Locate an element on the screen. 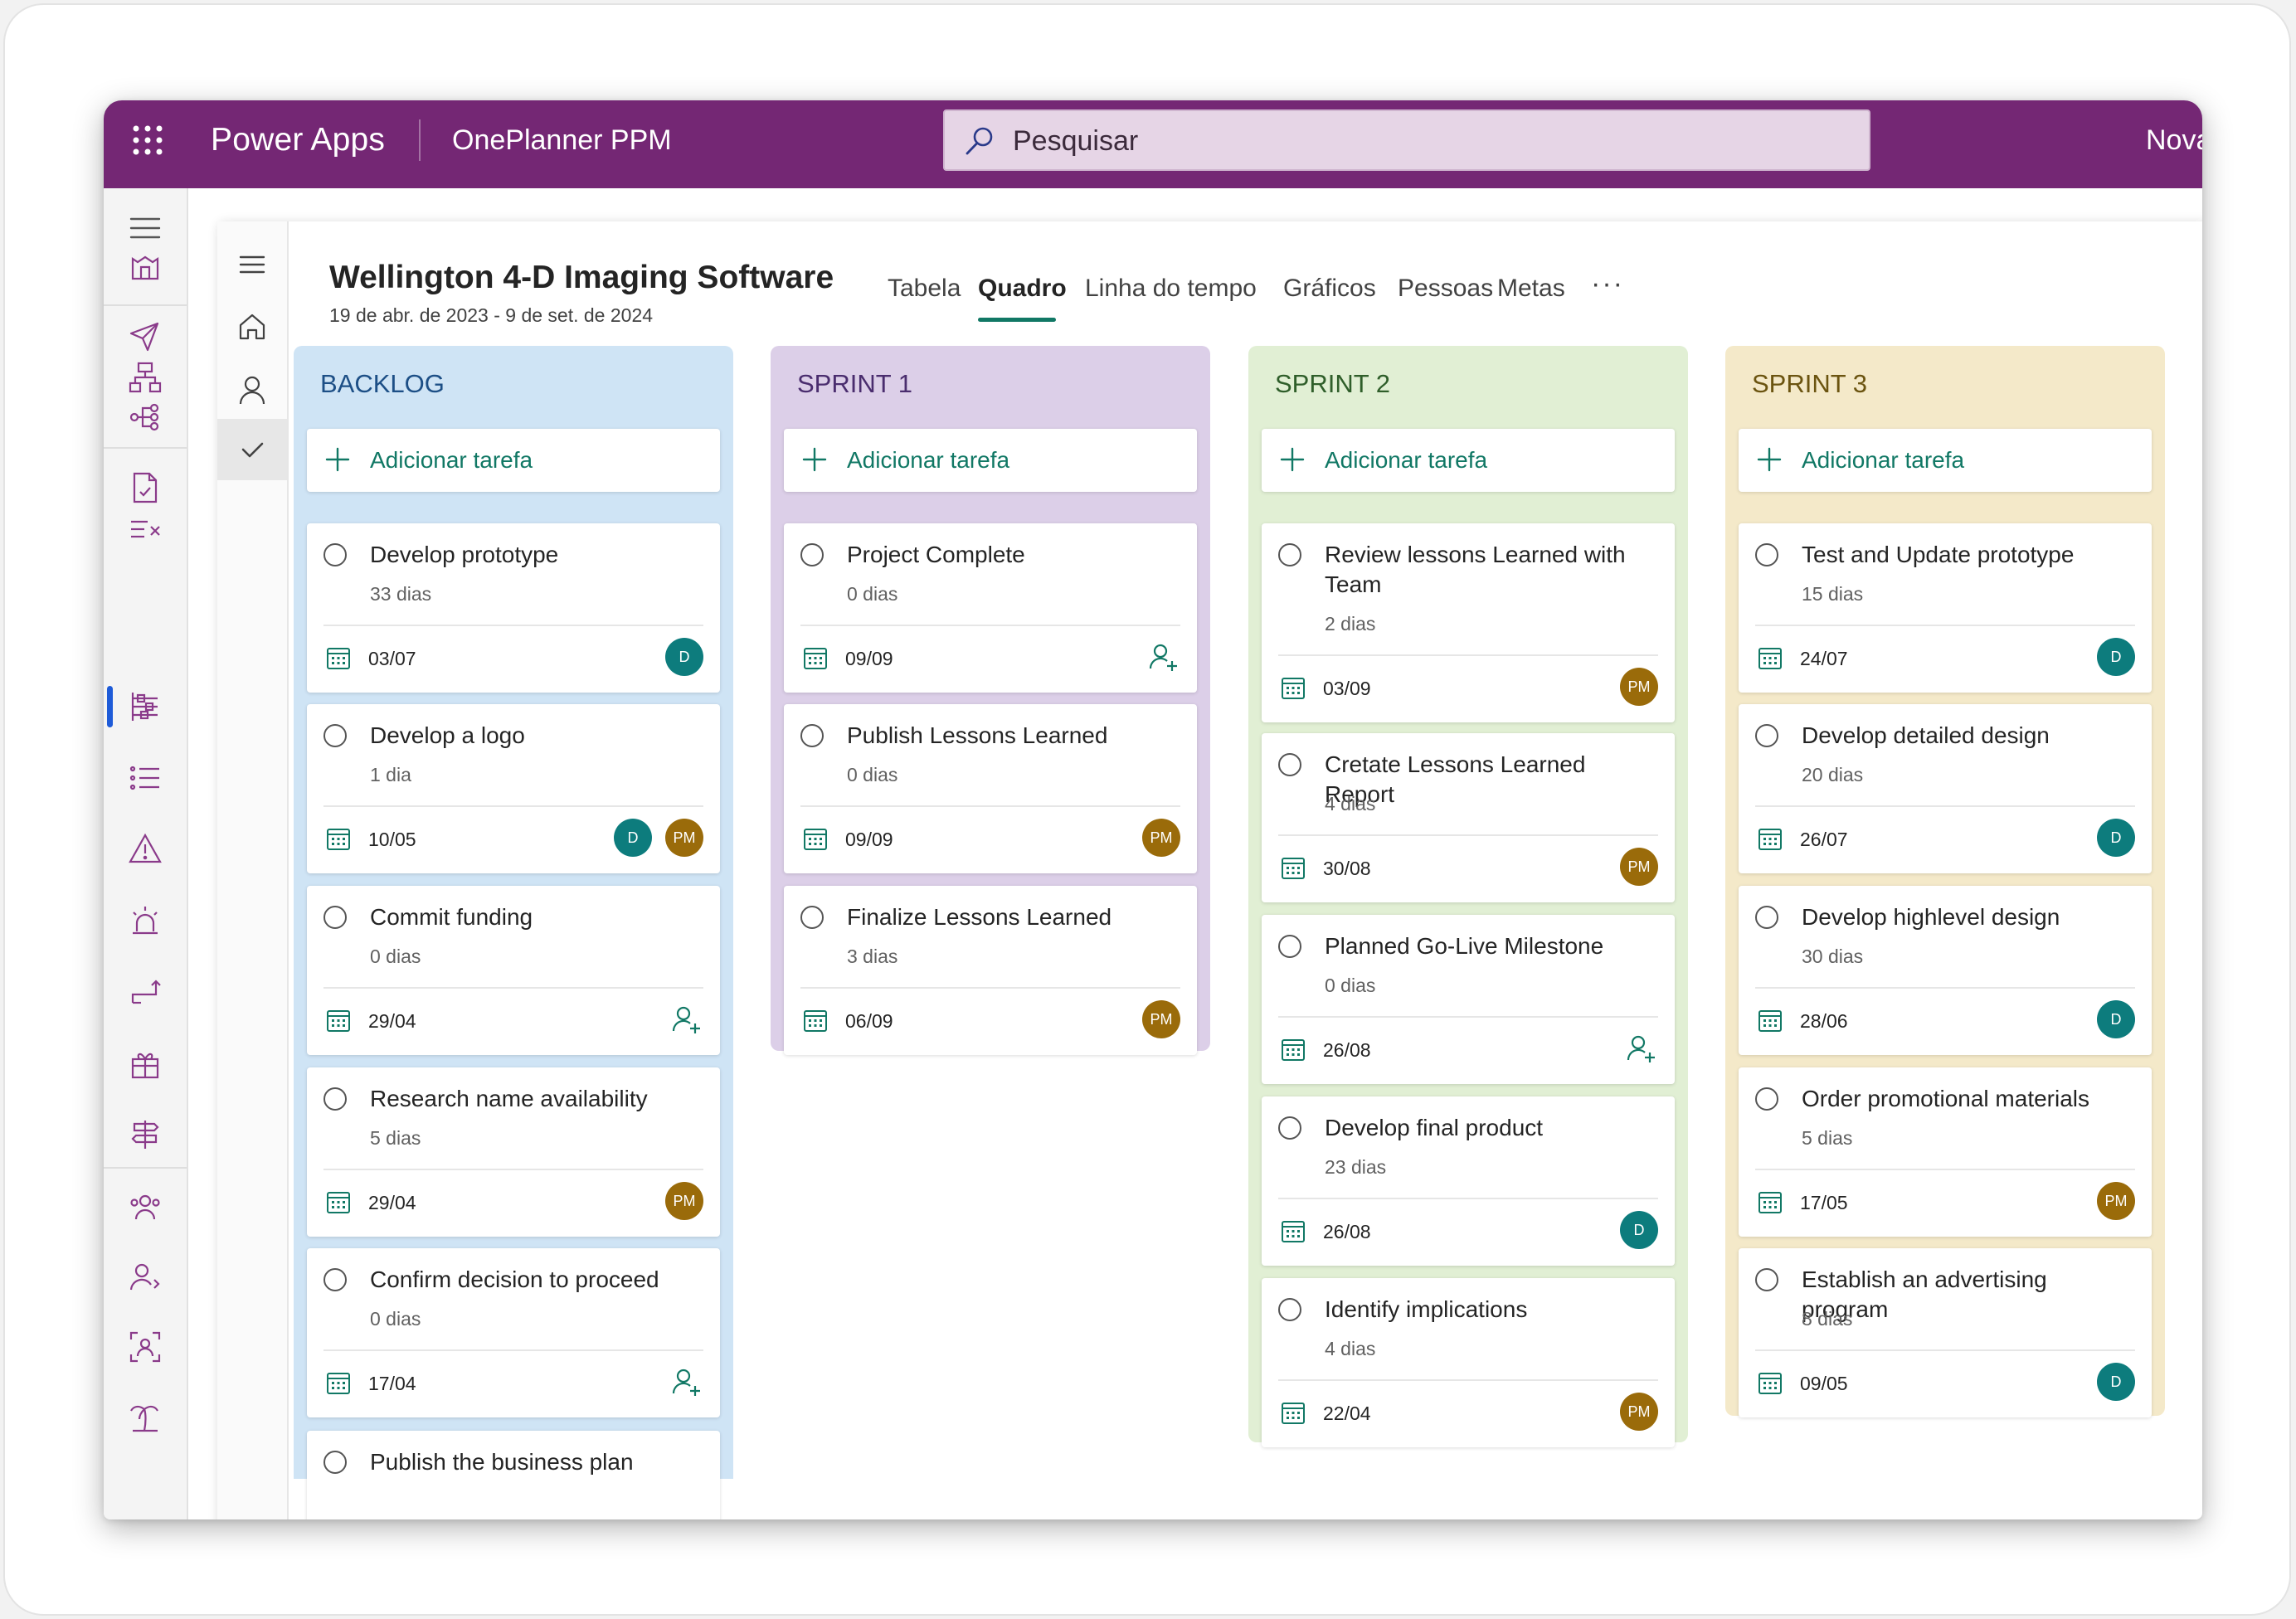 The width and height of the screenshot is (2296, 1619). warning-icon is located at coordinates (145, 849).